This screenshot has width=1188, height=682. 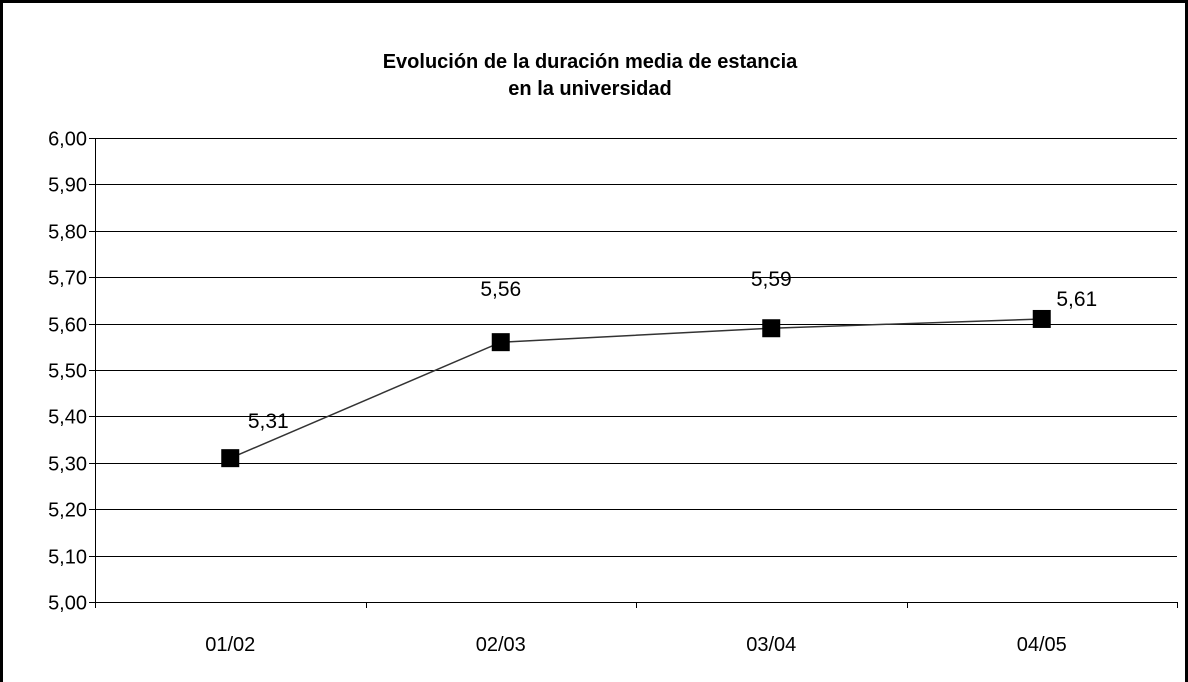 I want to click on x-tick-label: 04/05, so click(x=1042, y=645).